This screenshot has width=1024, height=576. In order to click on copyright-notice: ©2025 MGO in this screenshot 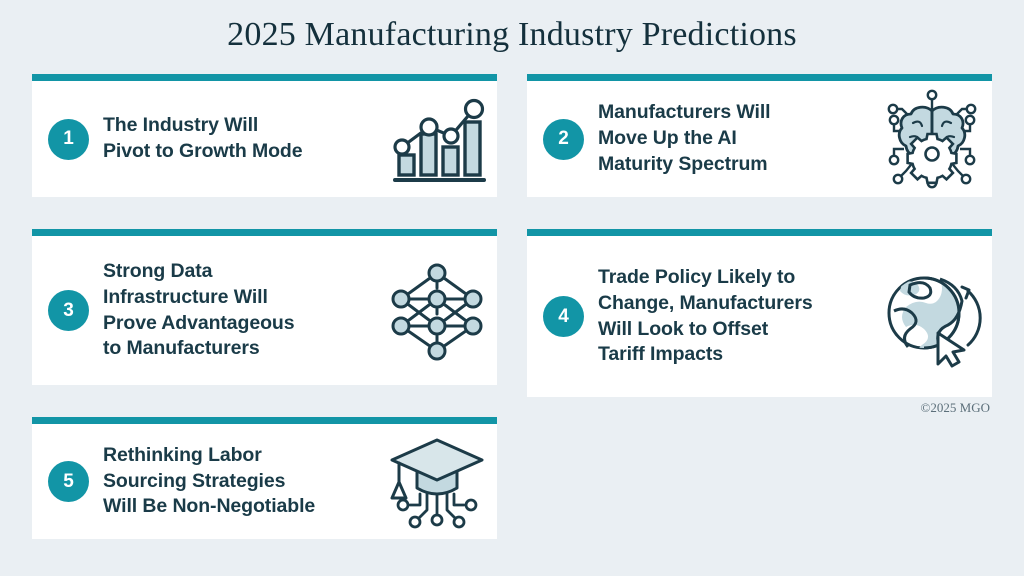, I will do `click(955, 407)`.